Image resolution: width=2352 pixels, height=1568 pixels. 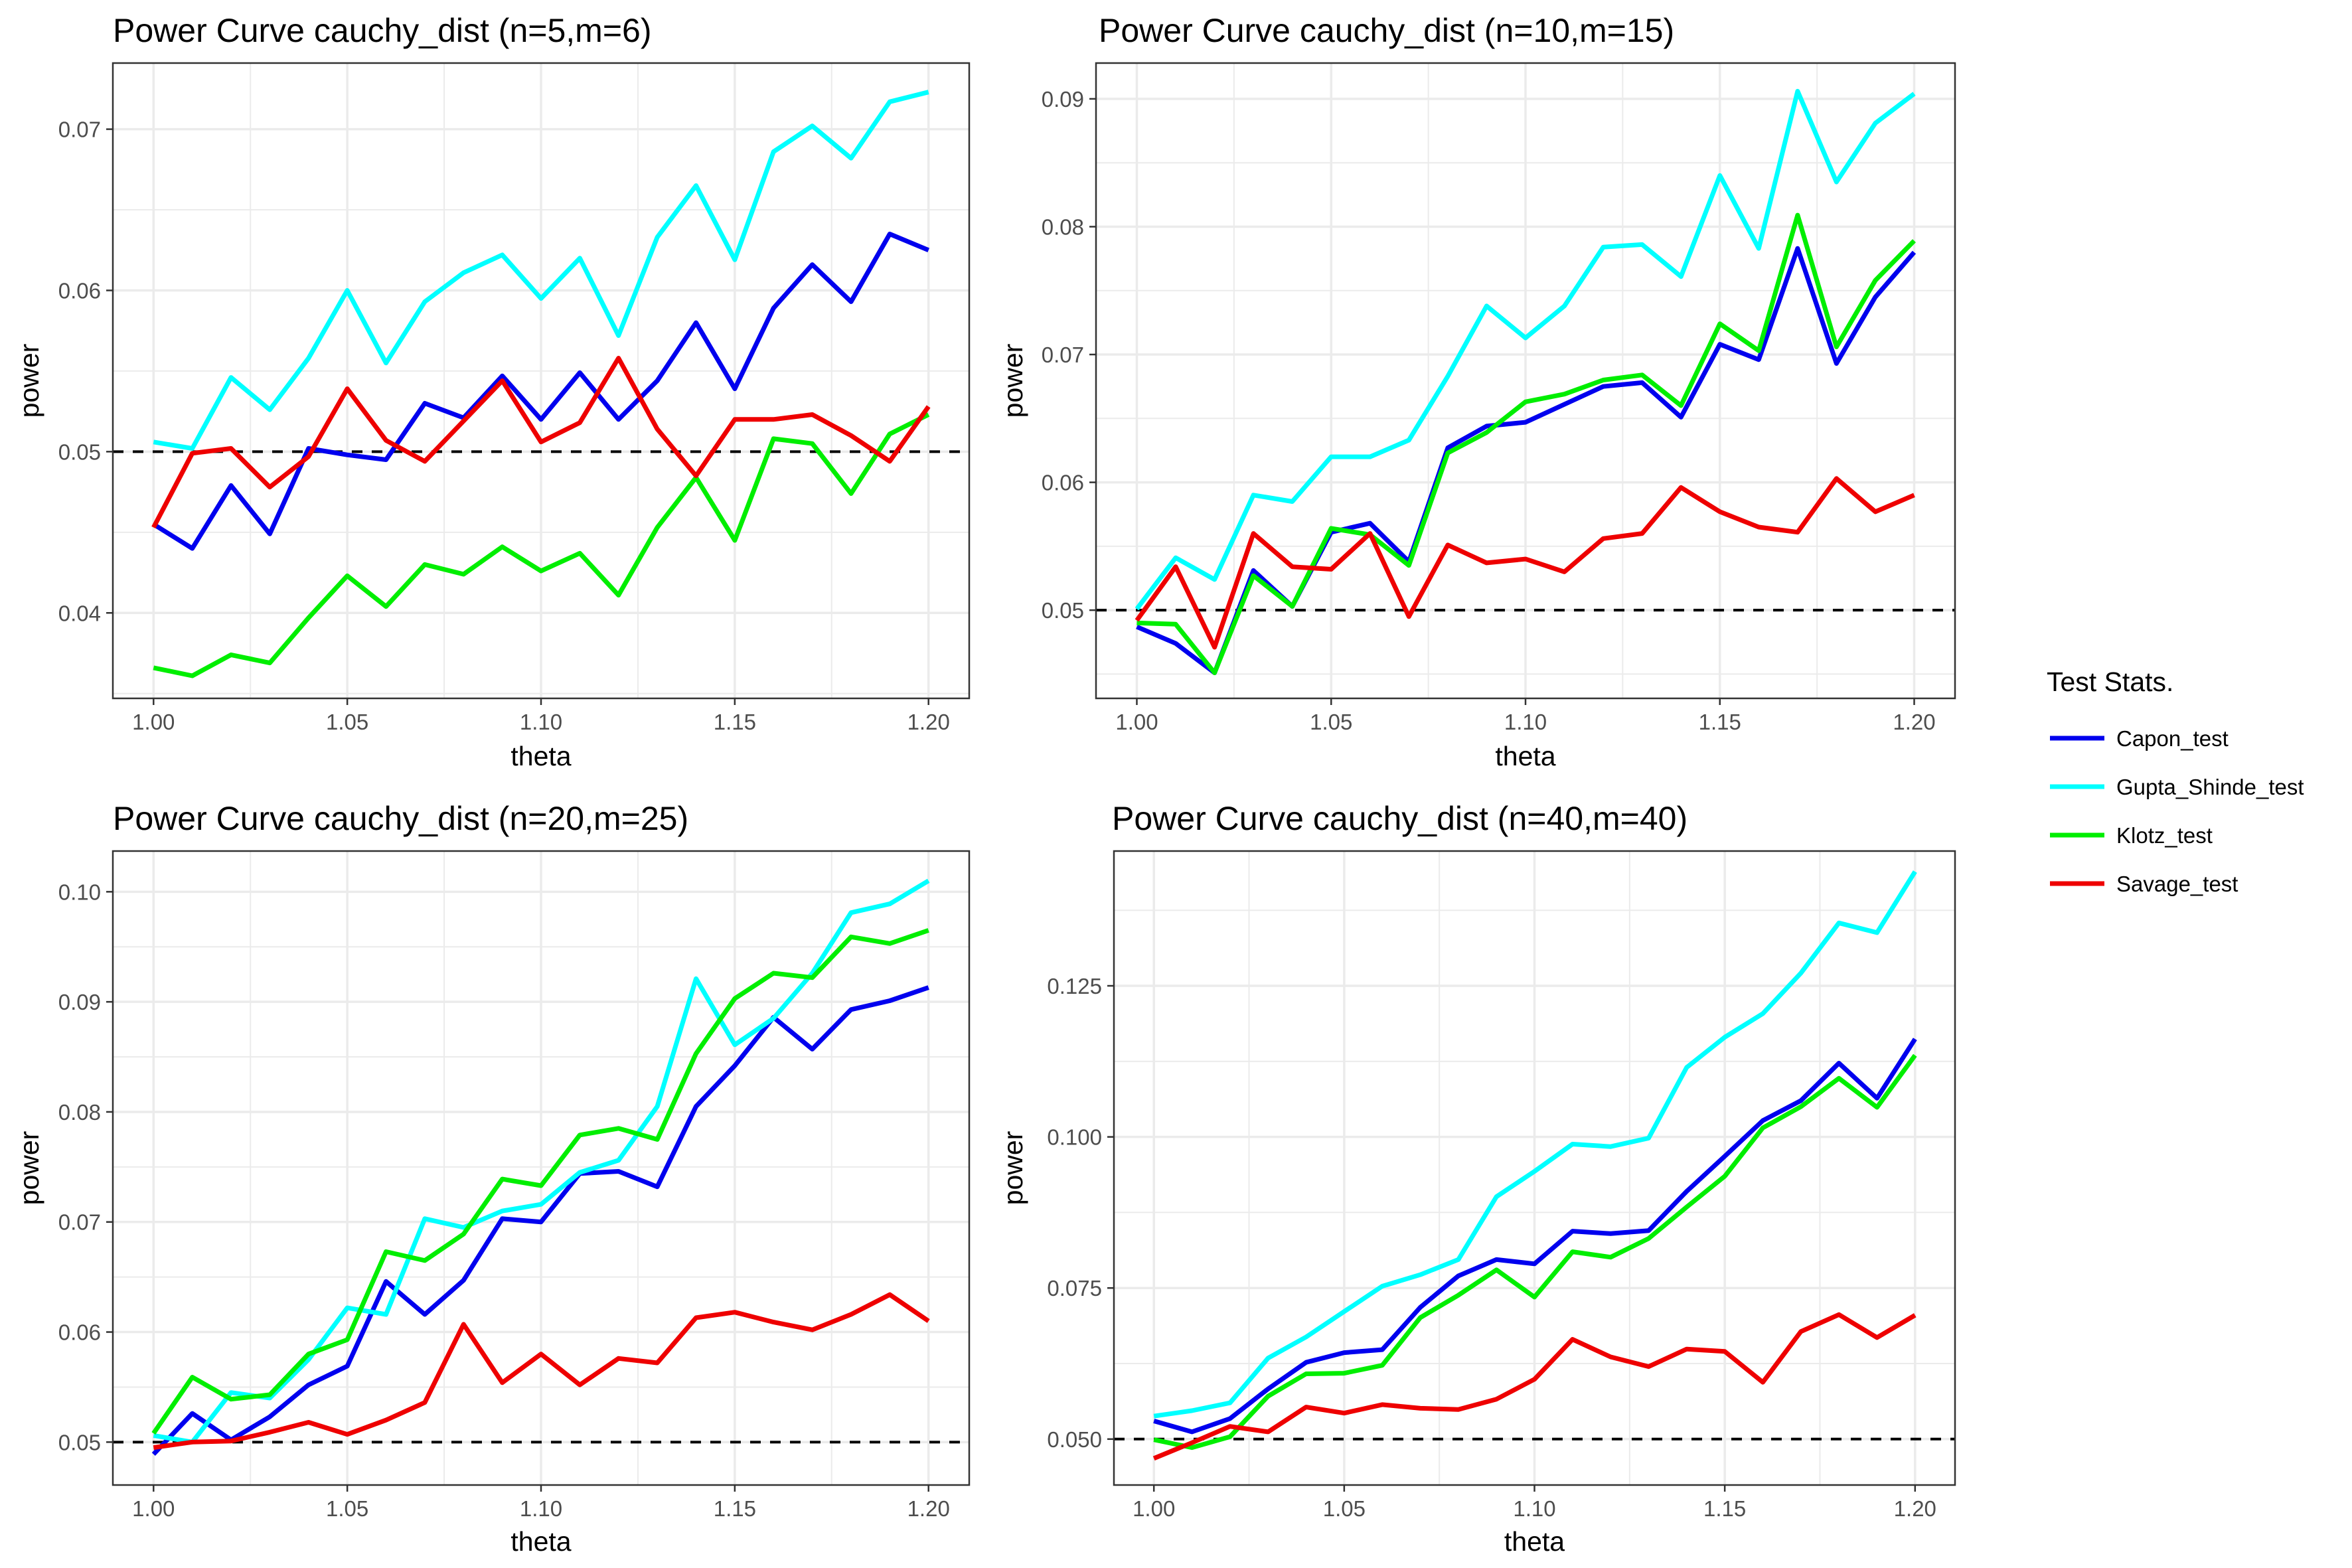 I want to click on legend-item-savage: Savage_test, so click(x=2144, y=884).